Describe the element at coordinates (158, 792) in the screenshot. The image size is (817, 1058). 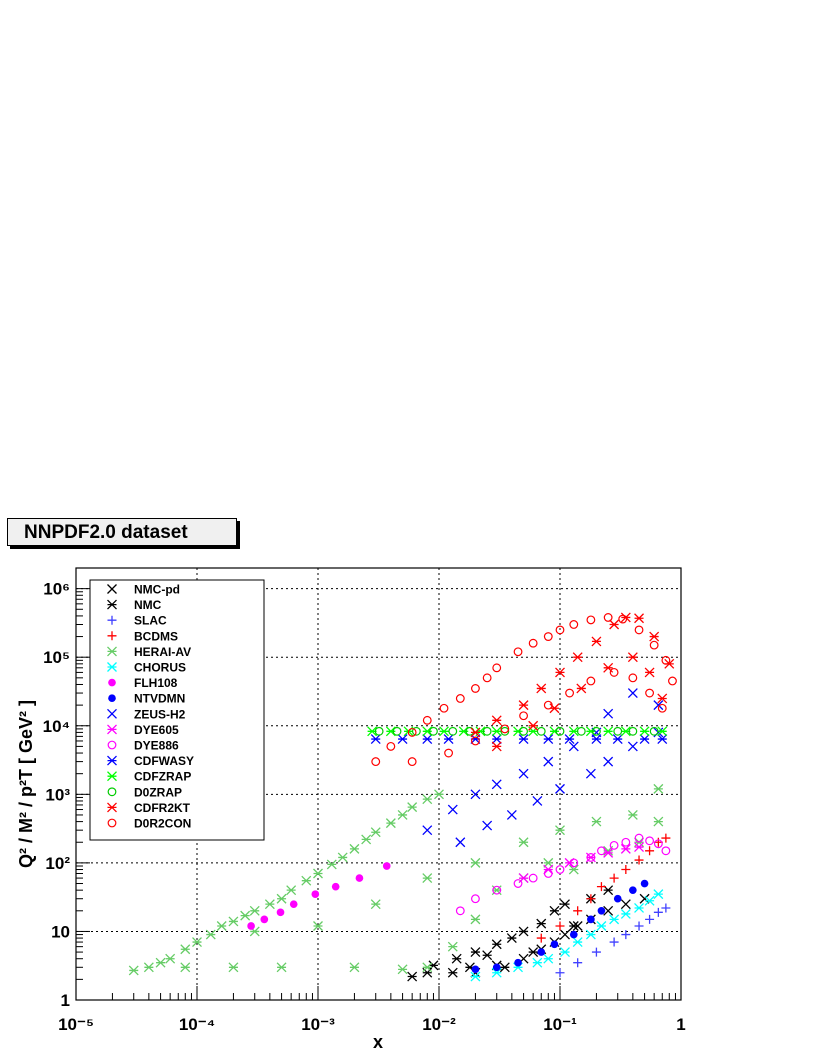
I see `legend-label: D0ZRAP` at that location.